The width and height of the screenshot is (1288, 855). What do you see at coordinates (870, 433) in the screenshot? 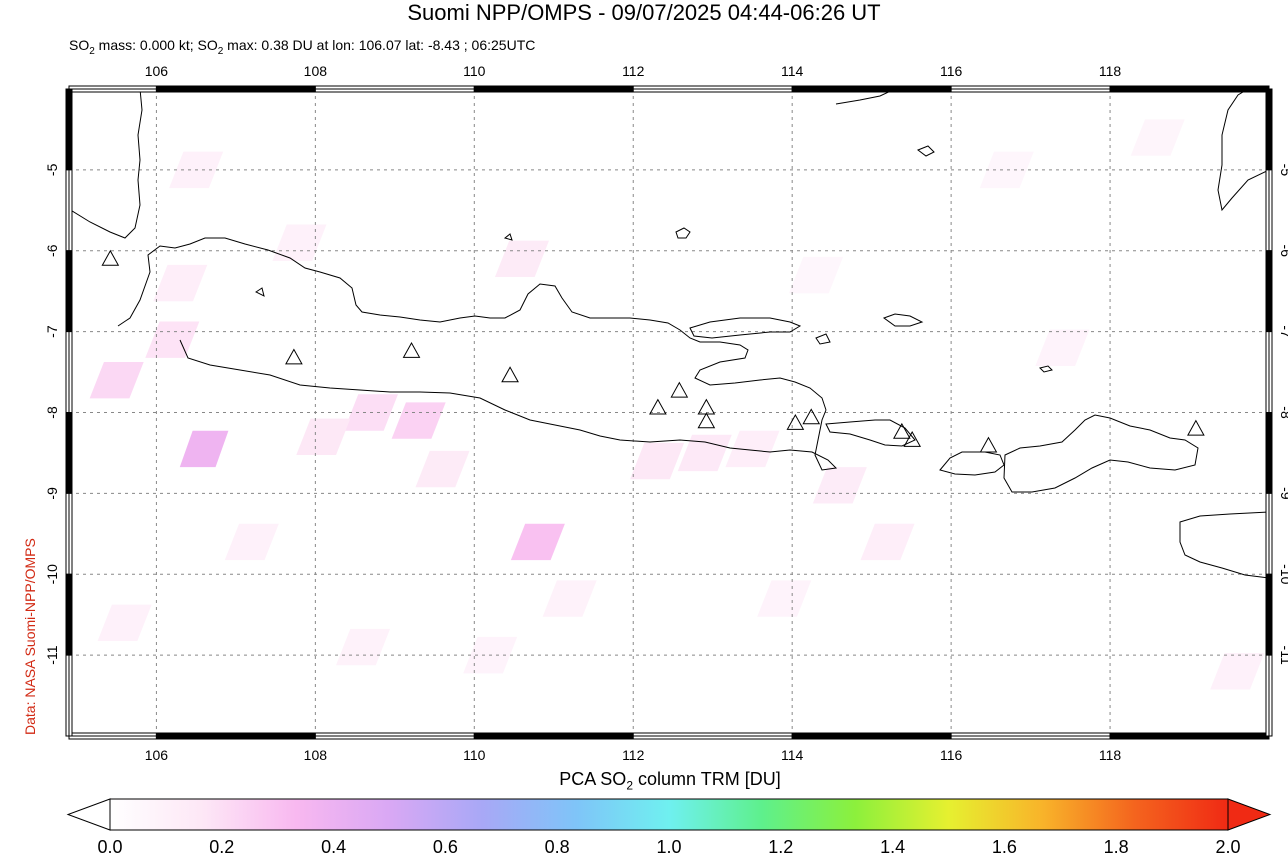
I see `coast-bali` at bounding box center [870, 433].